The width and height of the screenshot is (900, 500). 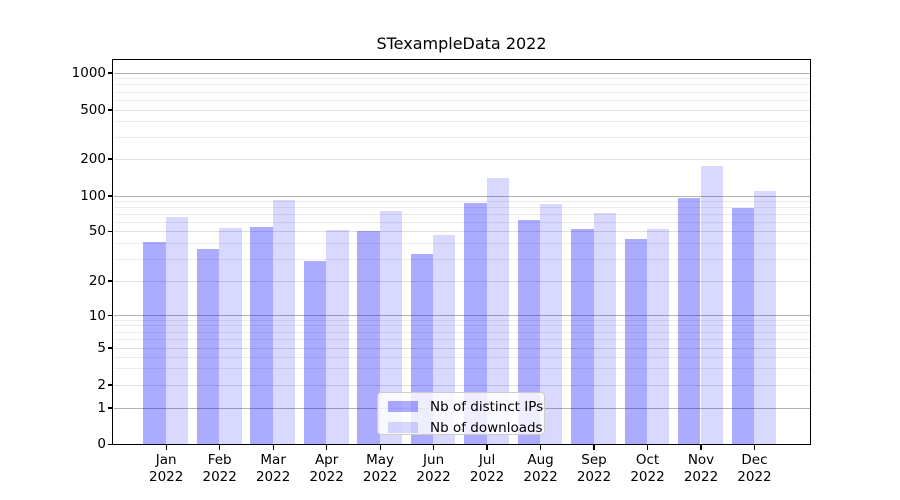 I want to click on x-tick-label: Jun 2022, so click(x=434, y=469).